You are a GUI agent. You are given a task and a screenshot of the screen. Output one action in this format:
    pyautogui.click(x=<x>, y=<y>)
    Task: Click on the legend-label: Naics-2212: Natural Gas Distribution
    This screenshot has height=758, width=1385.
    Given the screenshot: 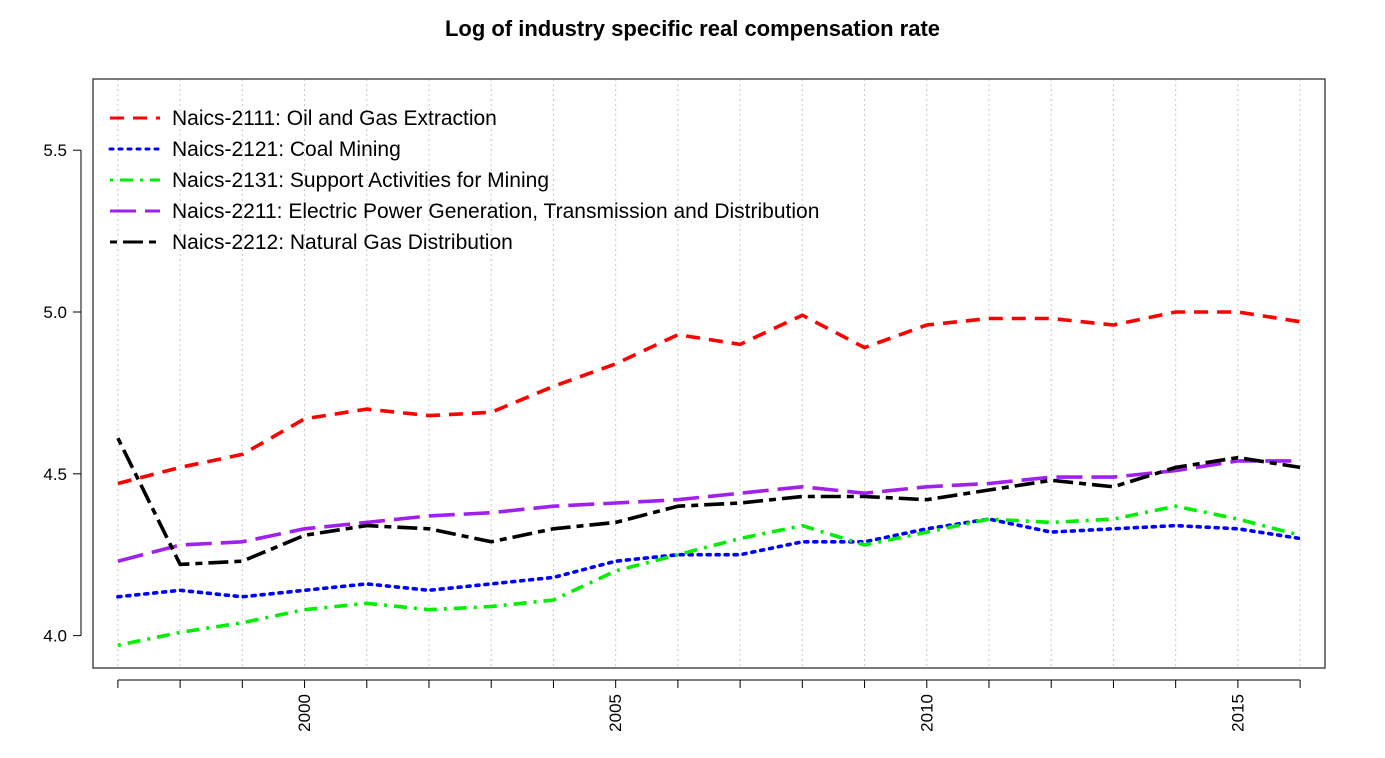 What is the action you would take?
    pyautogui.click(x=342, y=242)
    